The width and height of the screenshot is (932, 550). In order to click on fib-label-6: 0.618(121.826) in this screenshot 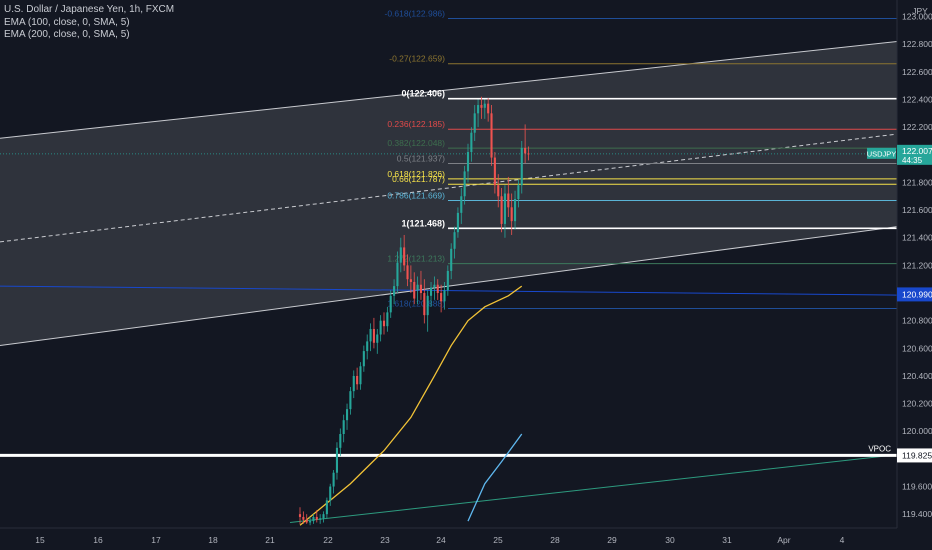, I will do `click(416, 174)`.